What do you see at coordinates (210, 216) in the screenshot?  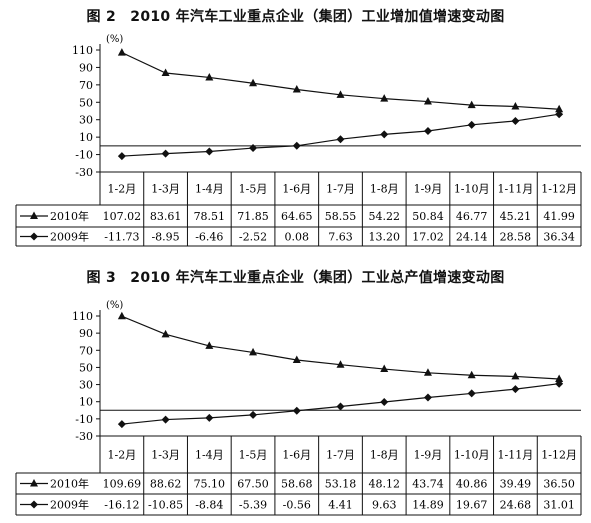 I see `data-label: 78.51` at bounding box center [210, 216].